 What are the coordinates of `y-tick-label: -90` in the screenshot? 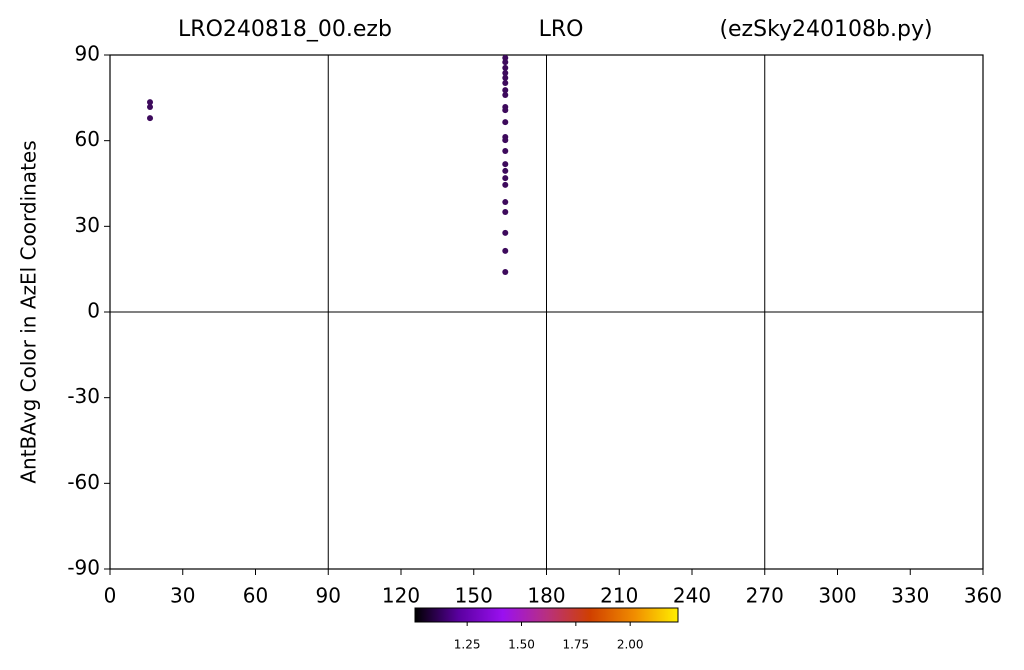 It's located at (83, 568).